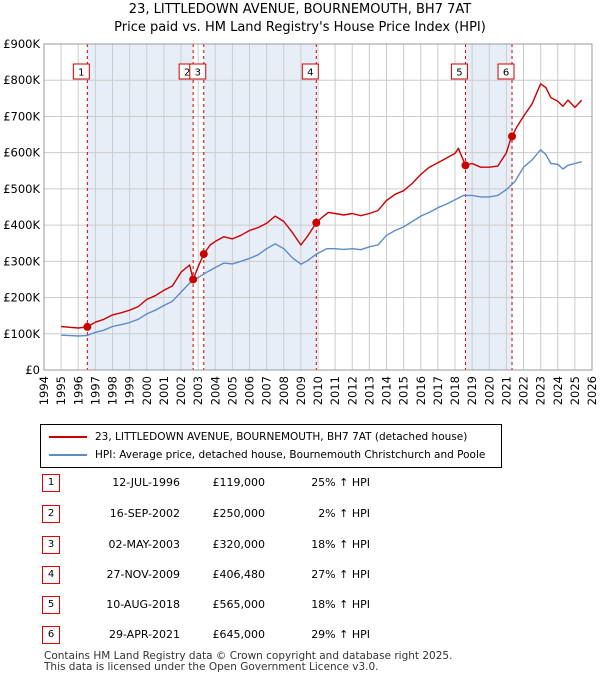  I want to click on transaction-price: £565,000, so click(239, 604).